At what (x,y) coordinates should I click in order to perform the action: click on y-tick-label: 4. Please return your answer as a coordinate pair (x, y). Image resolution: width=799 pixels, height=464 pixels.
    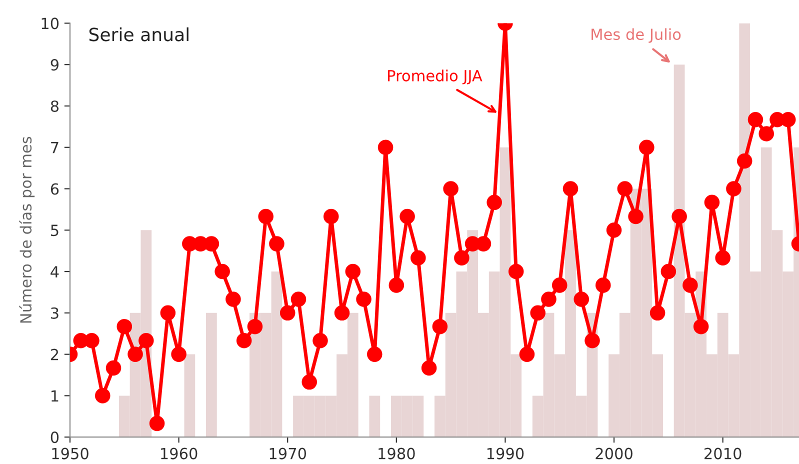
    Looking at the image, I should click on (54, 272).